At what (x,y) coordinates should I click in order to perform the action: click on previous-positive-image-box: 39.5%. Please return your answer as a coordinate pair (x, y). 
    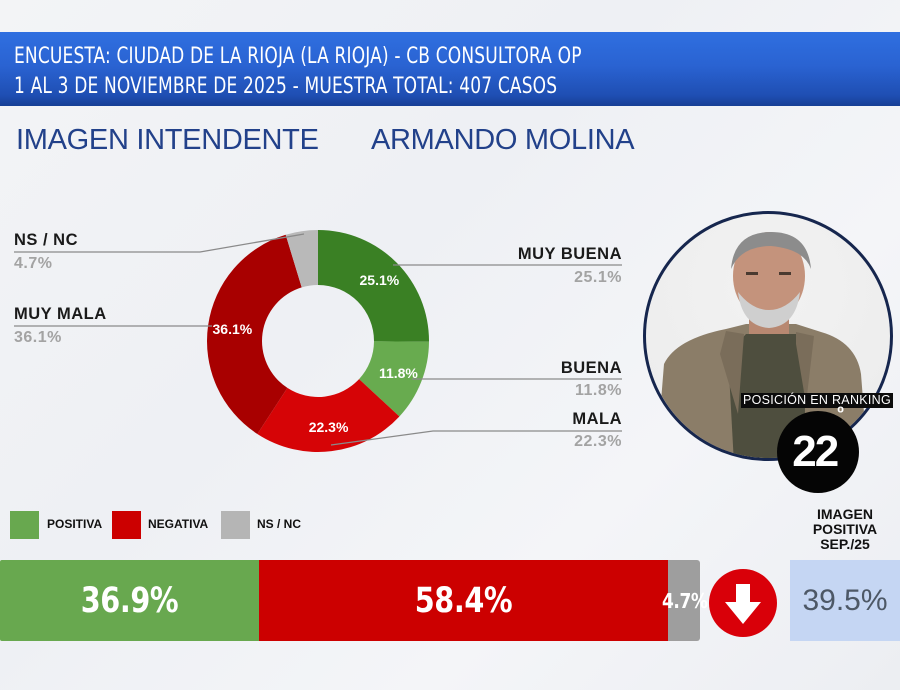
    Looking at the image, I should click on (845, 600).